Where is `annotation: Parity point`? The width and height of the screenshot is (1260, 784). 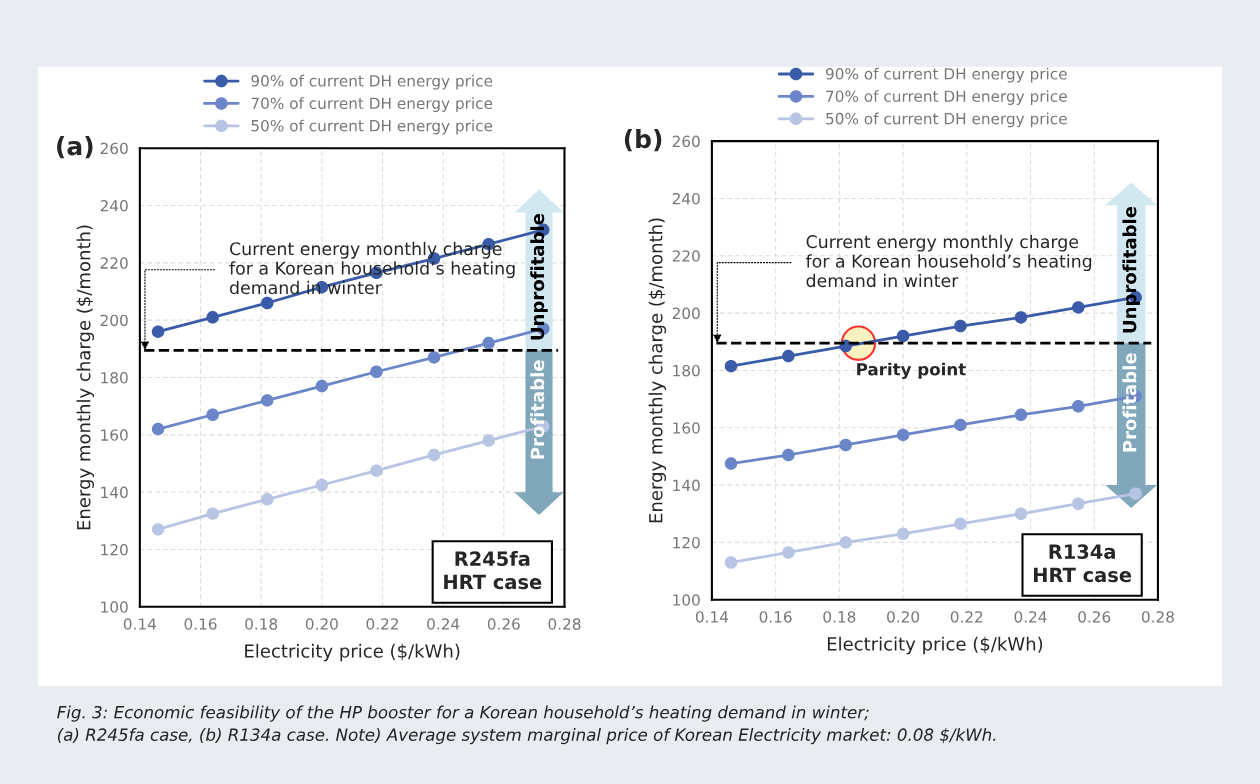 annotation: Parity point is located at coordinates (911, 370).